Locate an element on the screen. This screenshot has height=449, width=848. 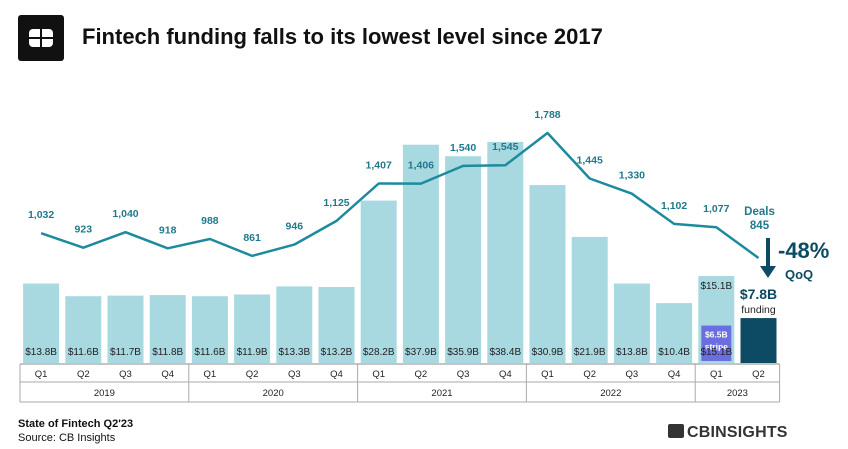
report-name: State of Fintech Q2'23 is located at coordinates (76, 424).